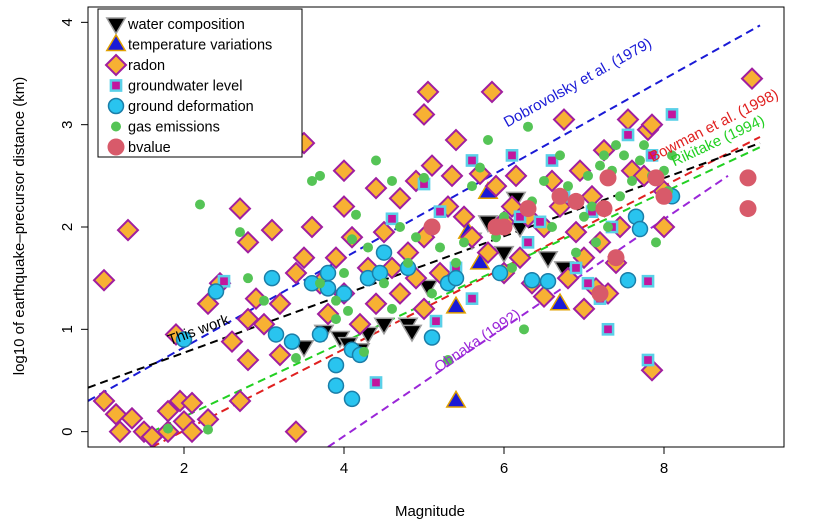  What do you see at coordinates (477, 341) in the screenshot?
I see `line-label-ohnaka-1992: Ohnaka (1992)` at bounding box center [477, 341].